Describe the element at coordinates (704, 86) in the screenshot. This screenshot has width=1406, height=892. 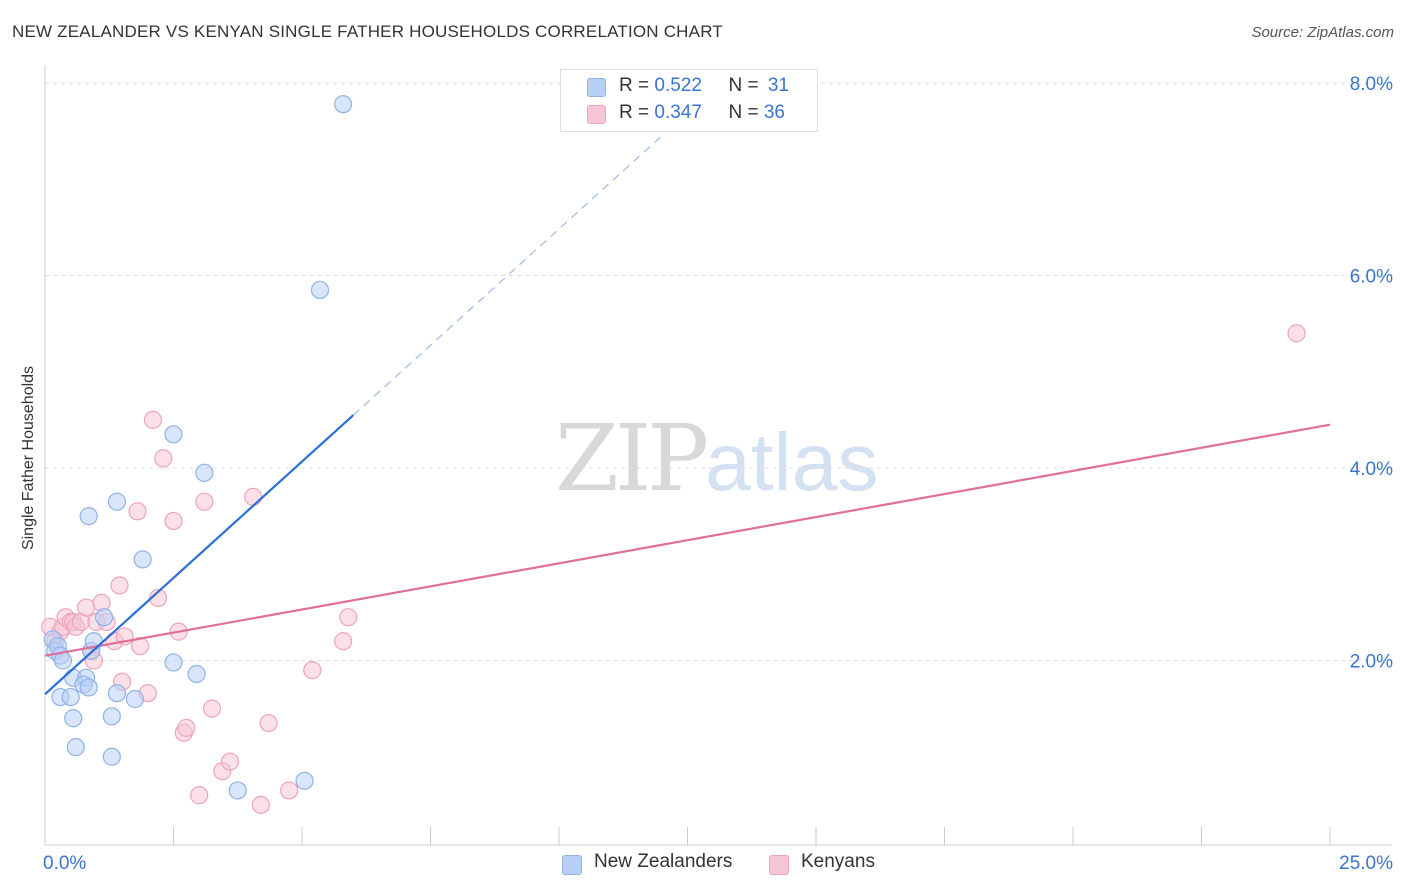
I see `legend-row-new-zealanders: R = 0.522 N = 31` at that location.